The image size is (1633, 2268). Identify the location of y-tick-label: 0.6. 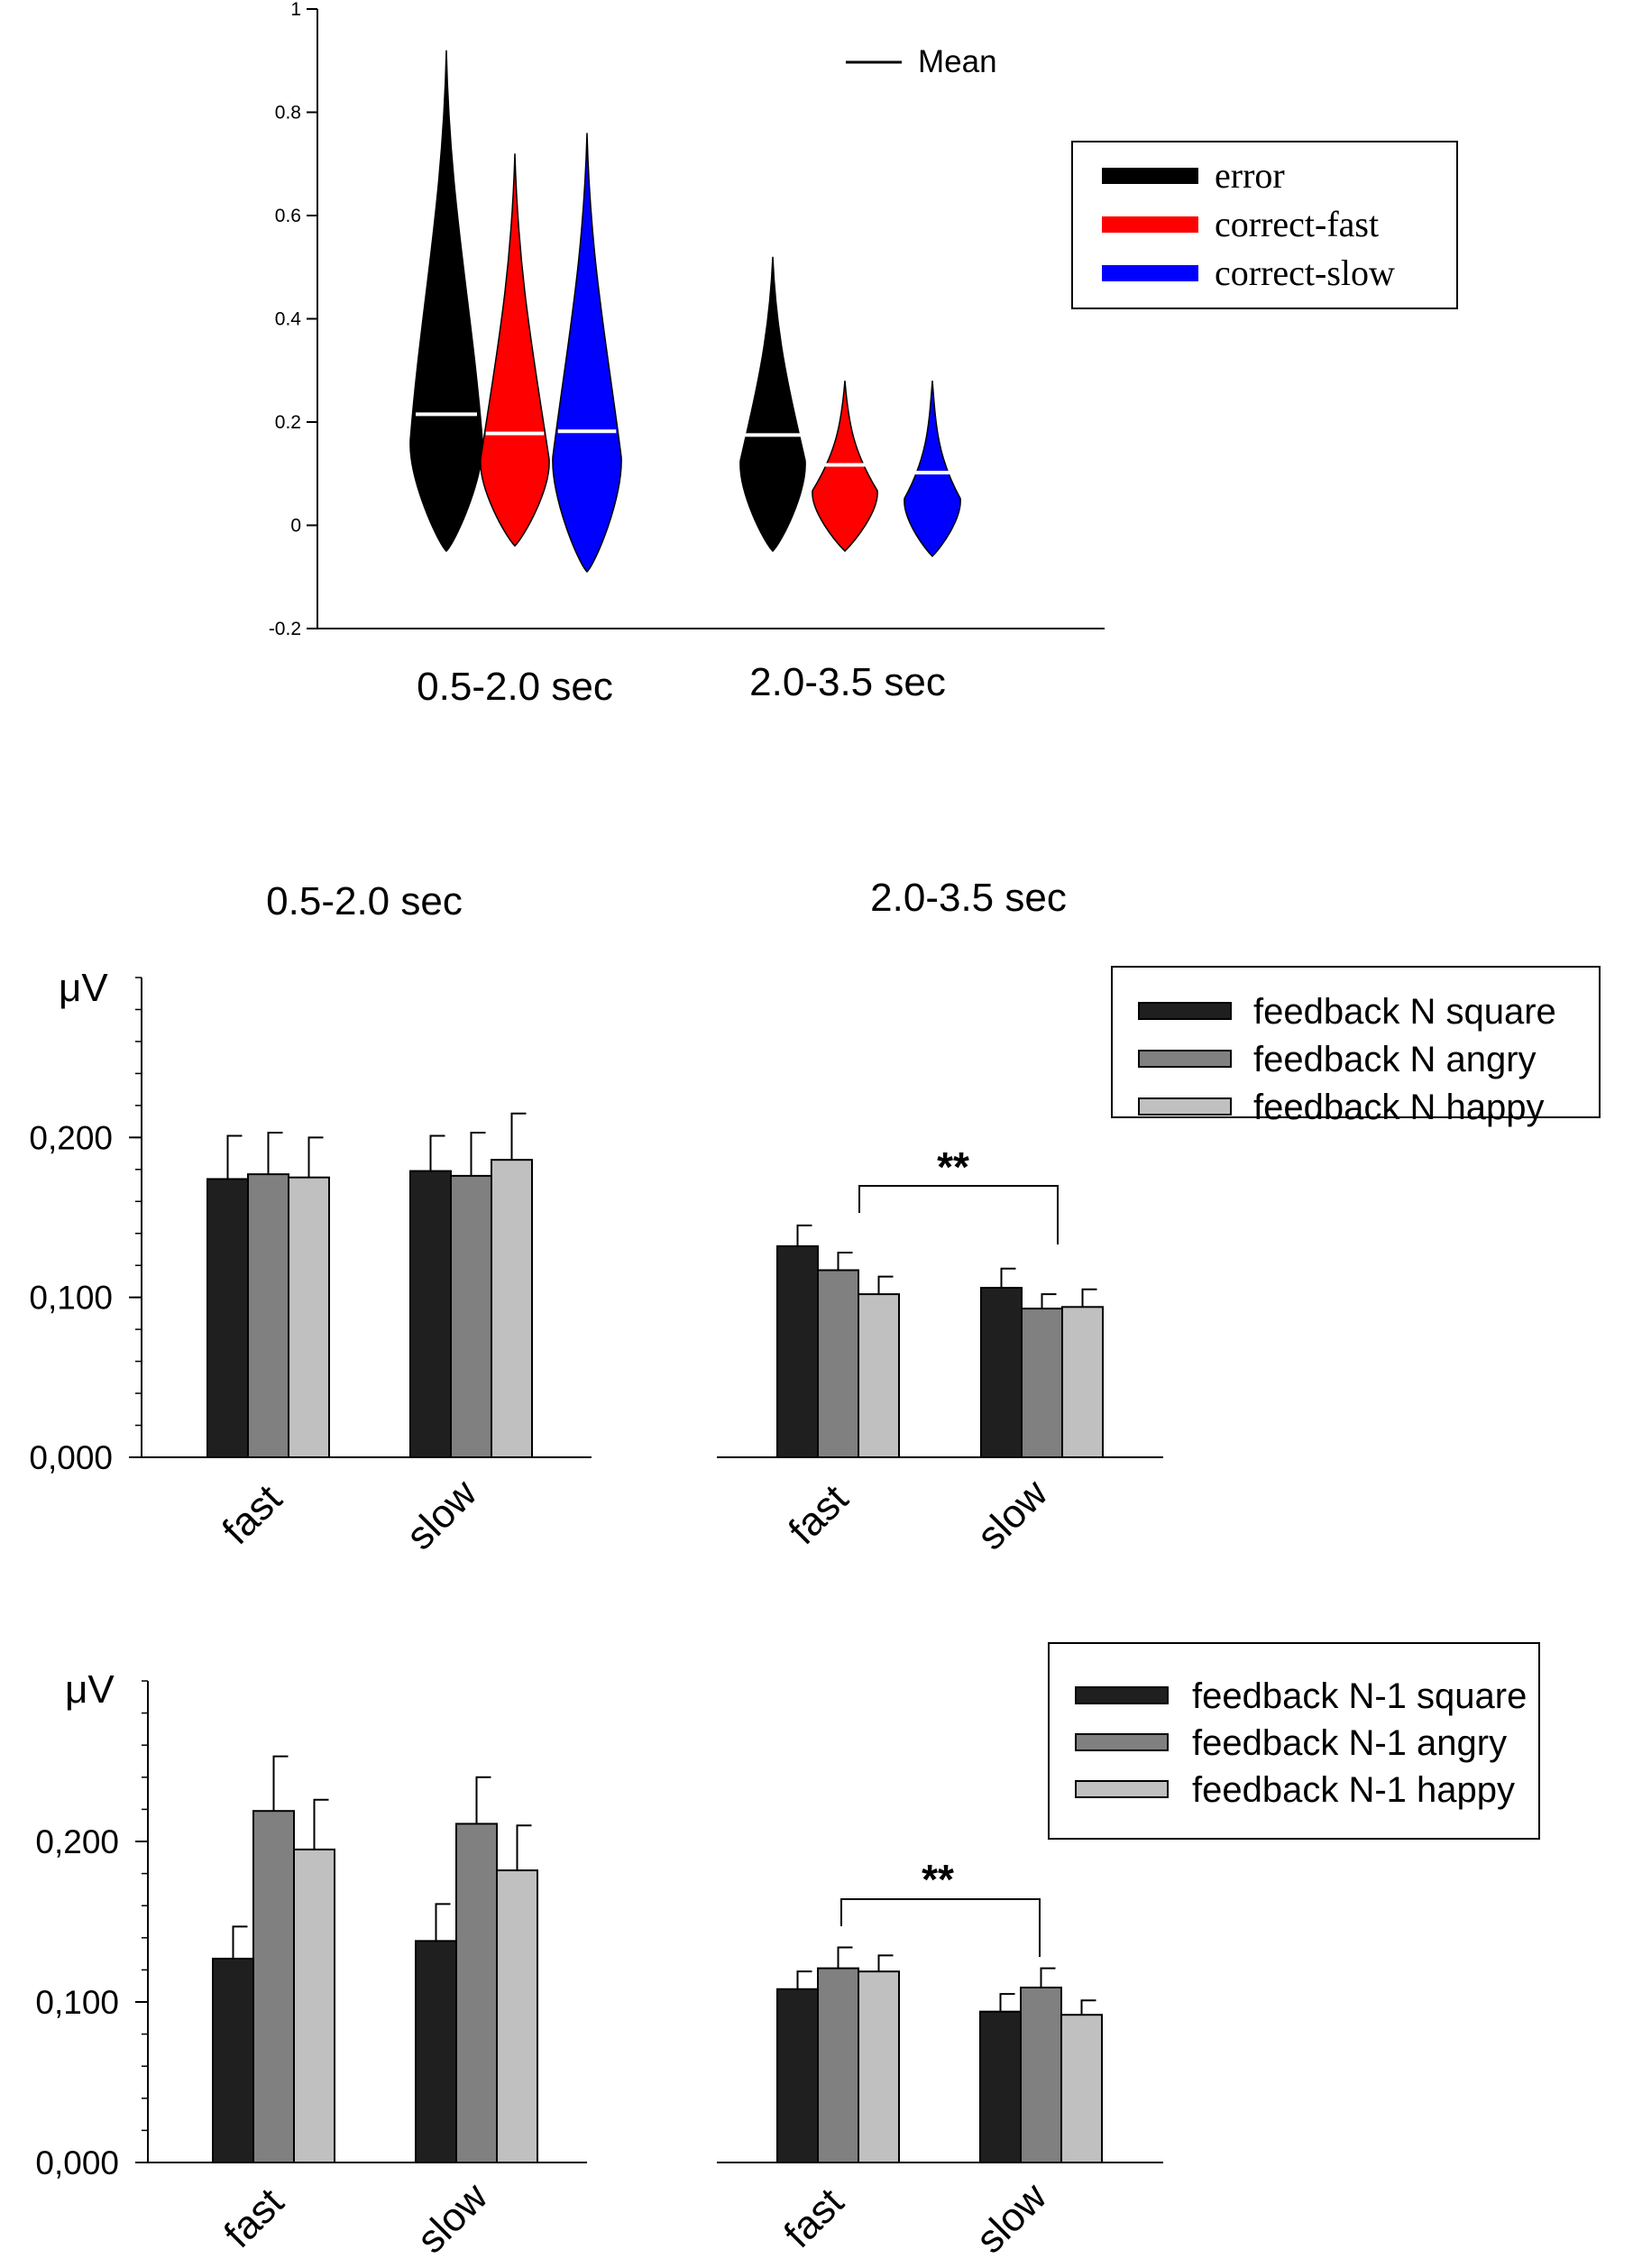
(288, 216).